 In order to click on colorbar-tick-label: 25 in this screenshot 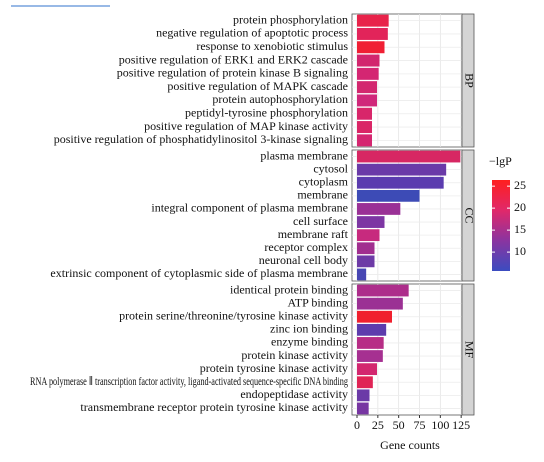, I will do `click(520, 185)`.